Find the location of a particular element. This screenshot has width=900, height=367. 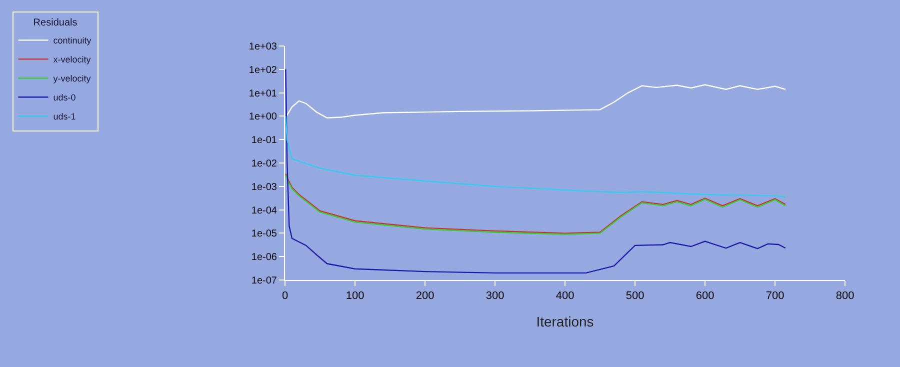

y-tick-label: 1e-02 is located at coordinates (264, 164).